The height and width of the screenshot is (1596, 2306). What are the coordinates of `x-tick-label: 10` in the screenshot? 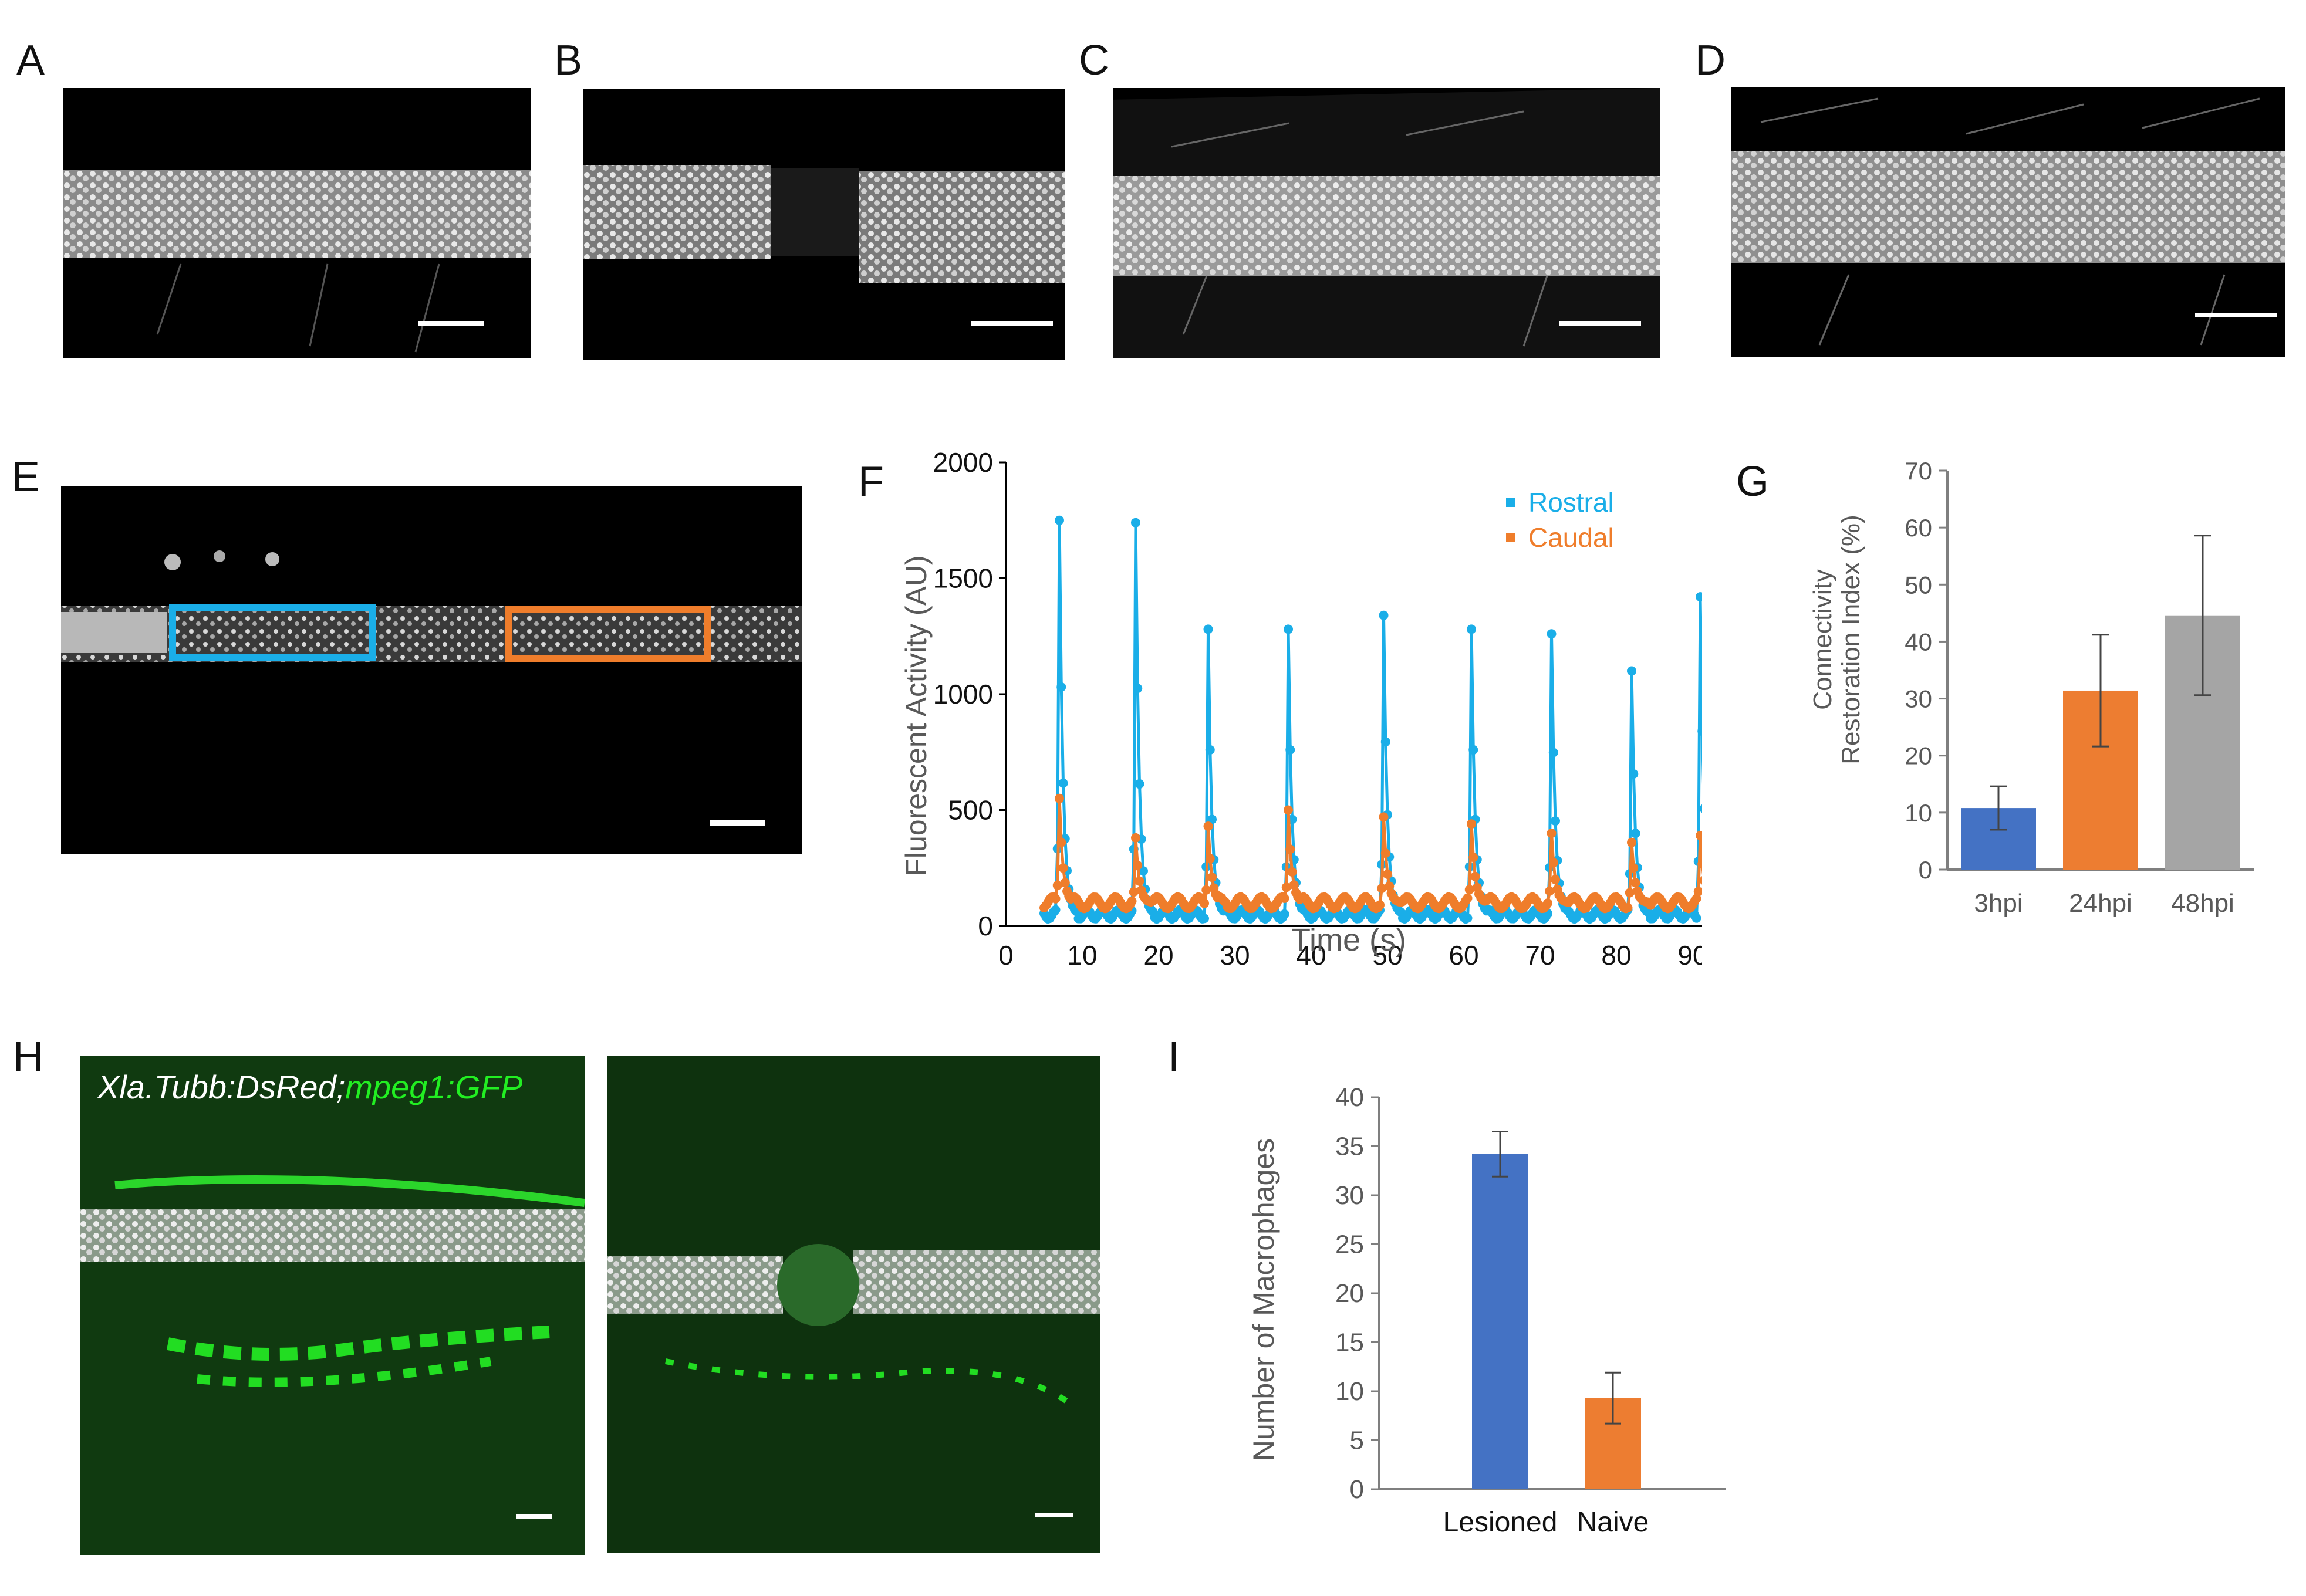 It's located at (1082, 954).